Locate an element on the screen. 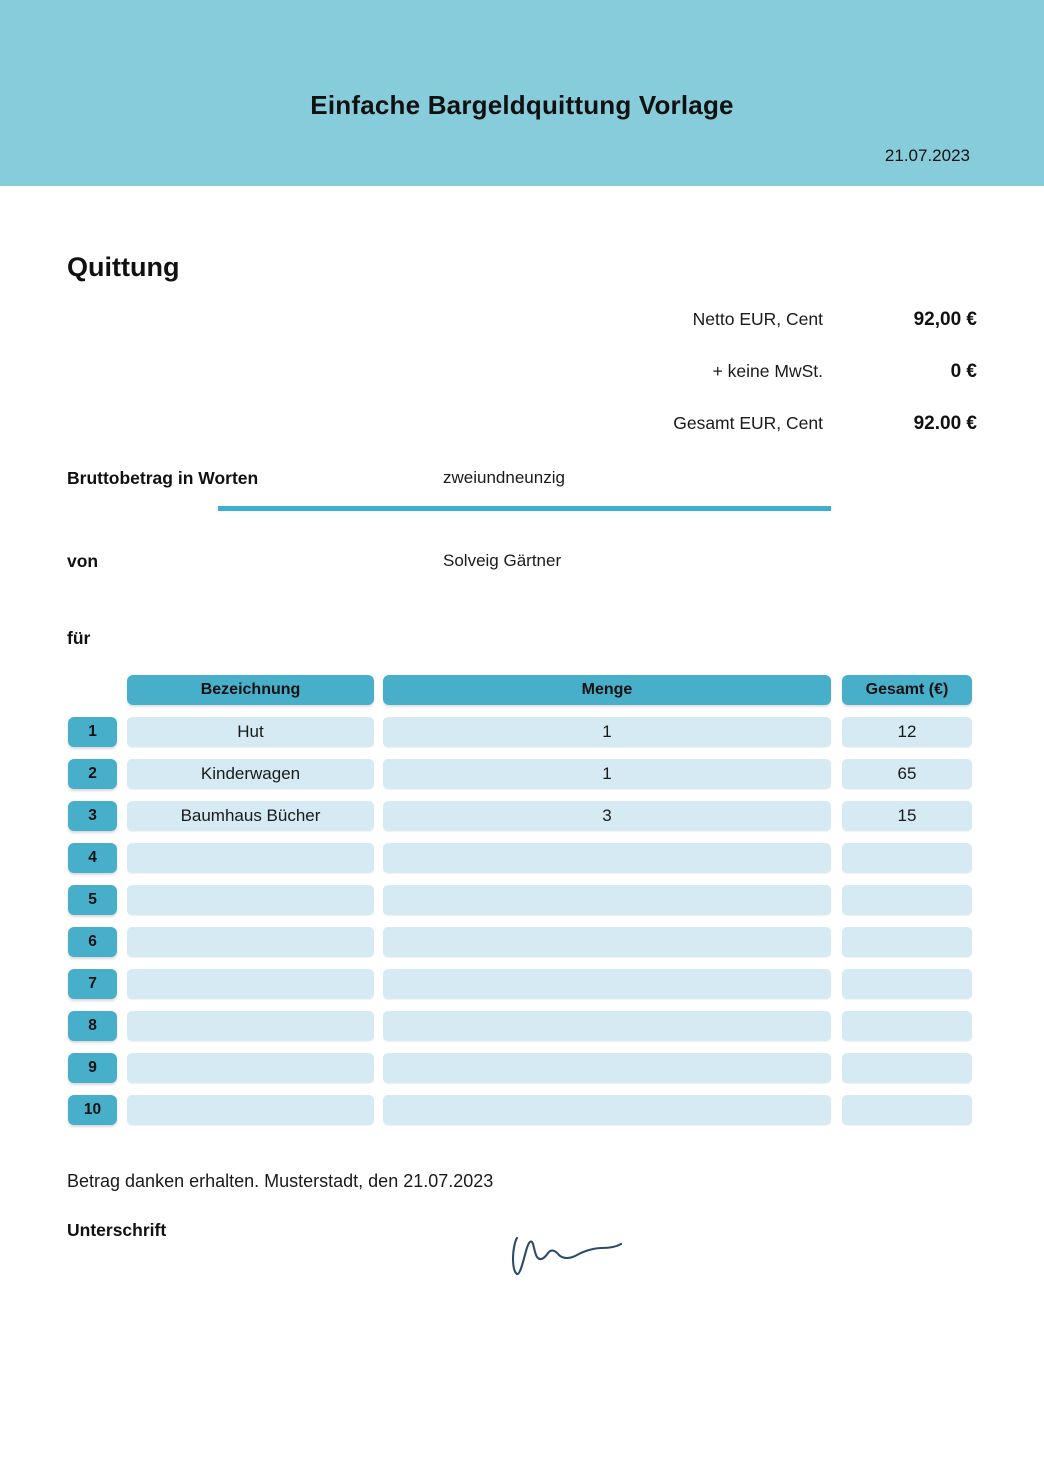 Image resolution: width=1044 pixels, height=1477 pixels. netto-value: 92,00 € is located at coordinates (945, 319).